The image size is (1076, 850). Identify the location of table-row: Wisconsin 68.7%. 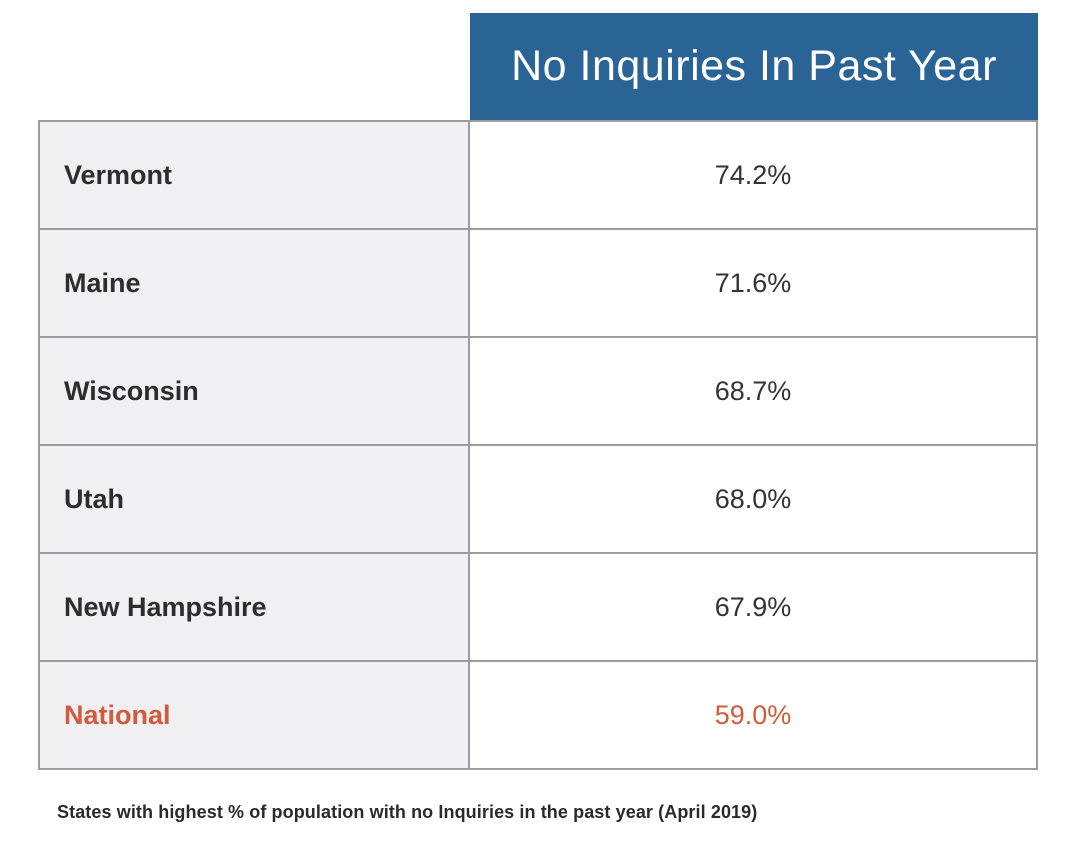
(538, 390).